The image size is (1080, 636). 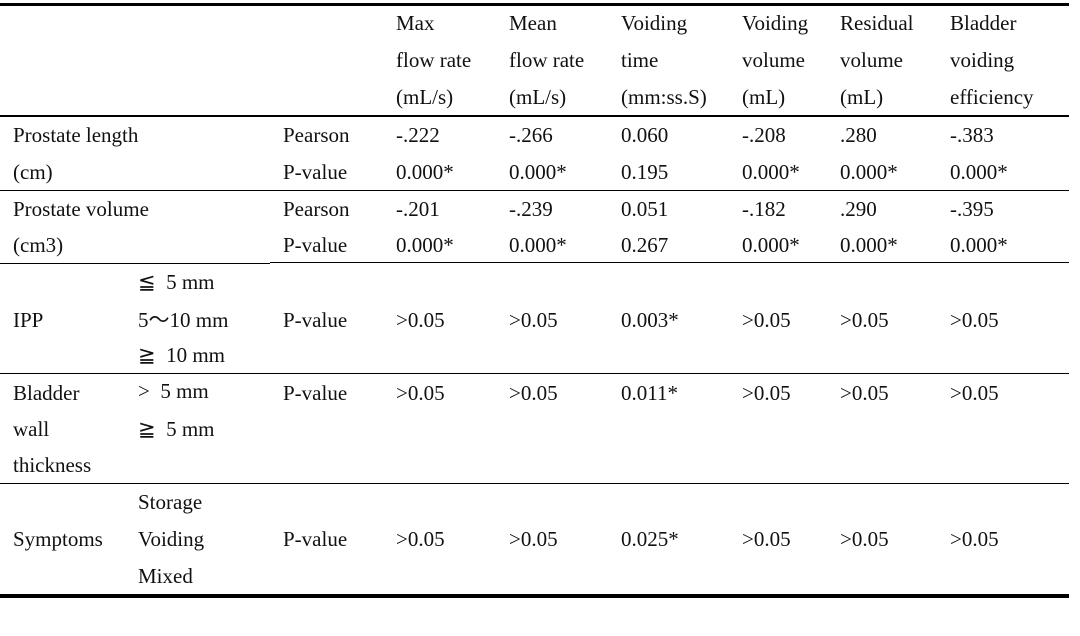 I want to click on col-header-max-flow-line2: flow rate, so click(x=434, y=60).